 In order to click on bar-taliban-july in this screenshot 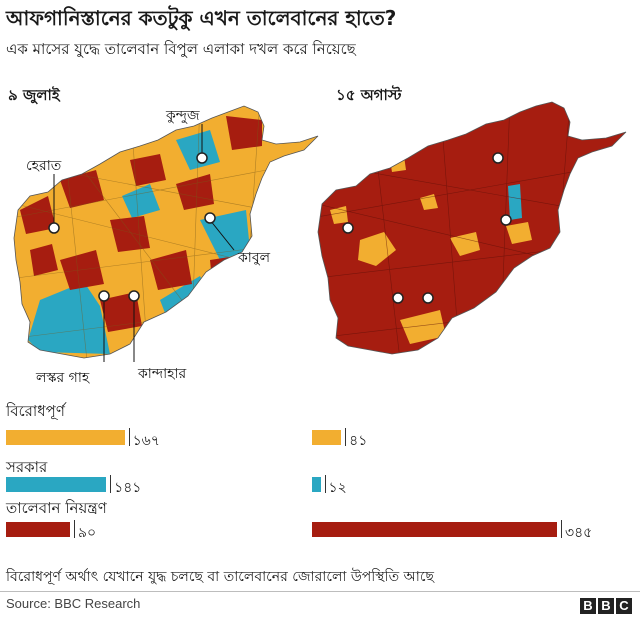, I will do `click(38, 529)`.